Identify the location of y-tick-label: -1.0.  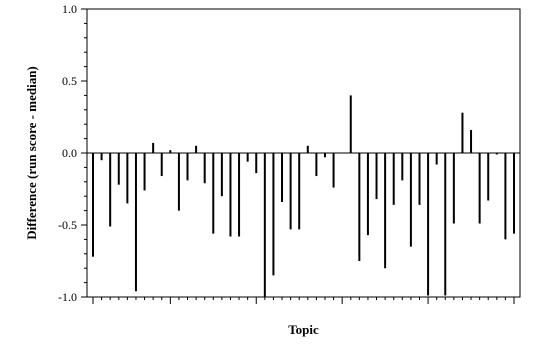
(67, 297).